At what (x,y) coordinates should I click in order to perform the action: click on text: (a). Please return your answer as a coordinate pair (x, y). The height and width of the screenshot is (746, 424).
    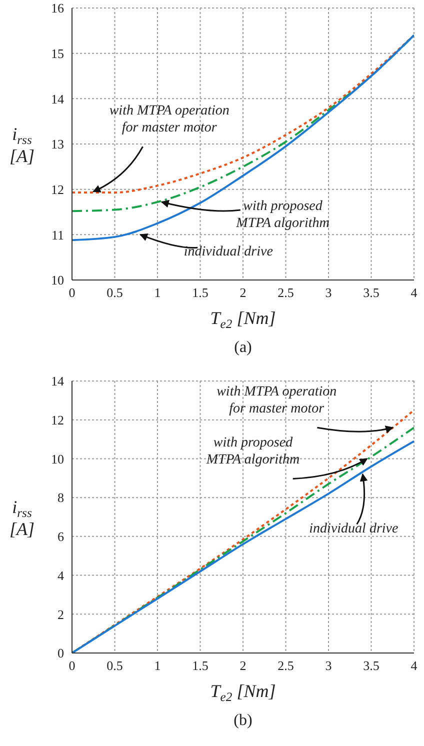
    Looking at the image, I should click on (243, 347).